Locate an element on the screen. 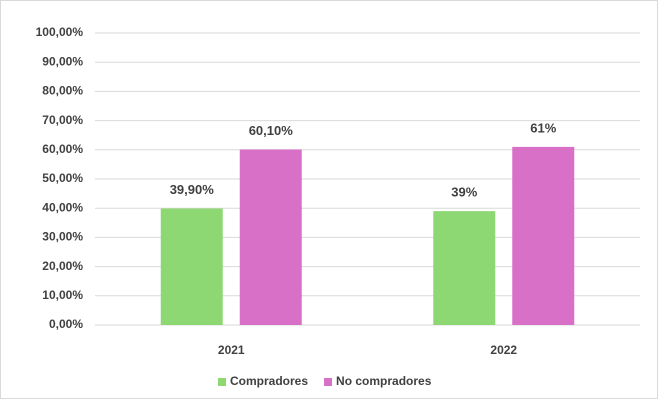 The width and height of the screenshot is (659, 400). value-label: 39,90% is located at coordinates (192, 189).